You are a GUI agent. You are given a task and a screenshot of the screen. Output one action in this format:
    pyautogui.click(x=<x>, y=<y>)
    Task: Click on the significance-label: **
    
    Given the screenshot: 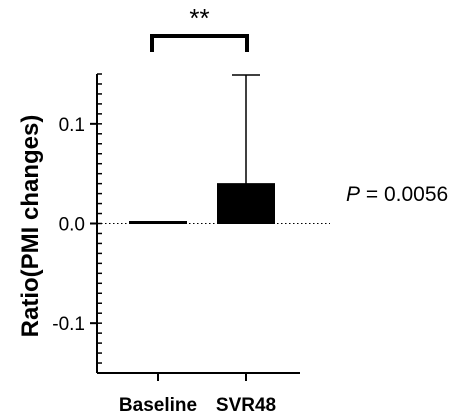 What is the action you would take?
    pyautogui.click(x=199, y=18)
    